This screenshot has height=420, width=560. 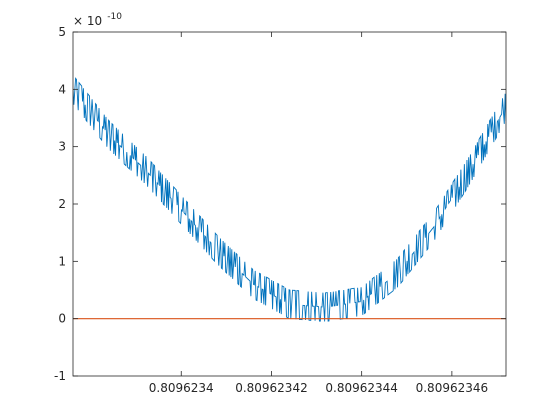 What do you see at coordinates (271, 388) in the screenshot?
I see `x-tick-label: 0.80962342` at bounding box center [271, 388].